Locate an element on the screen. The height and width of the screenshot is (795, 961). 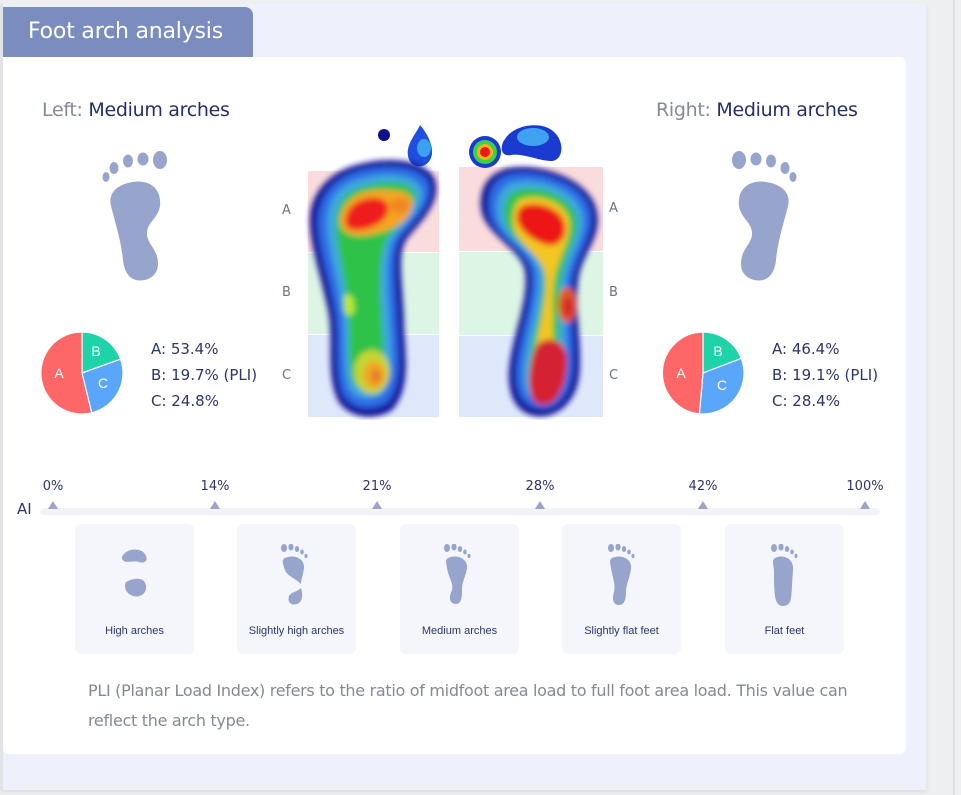
left-zone-b: B: 19.7% (PLI) is located at coordinates (204, 375).